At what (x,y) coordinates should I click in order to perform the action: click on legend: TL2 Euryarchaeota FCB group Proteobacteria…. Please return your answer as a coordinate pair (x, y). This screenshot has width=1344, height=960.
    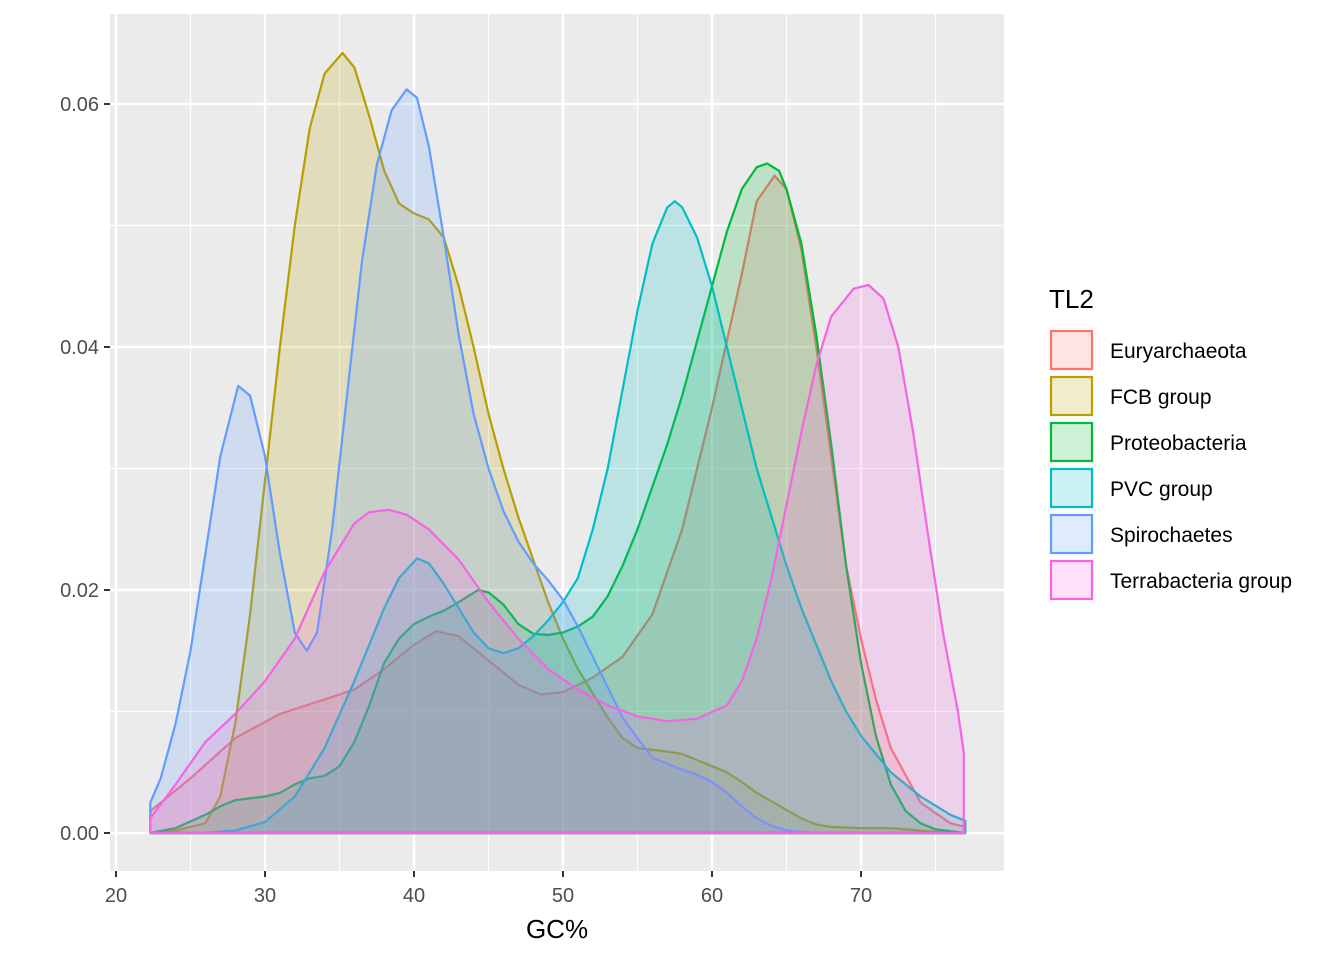
    Looking at the image, I should click on (1170, 442).